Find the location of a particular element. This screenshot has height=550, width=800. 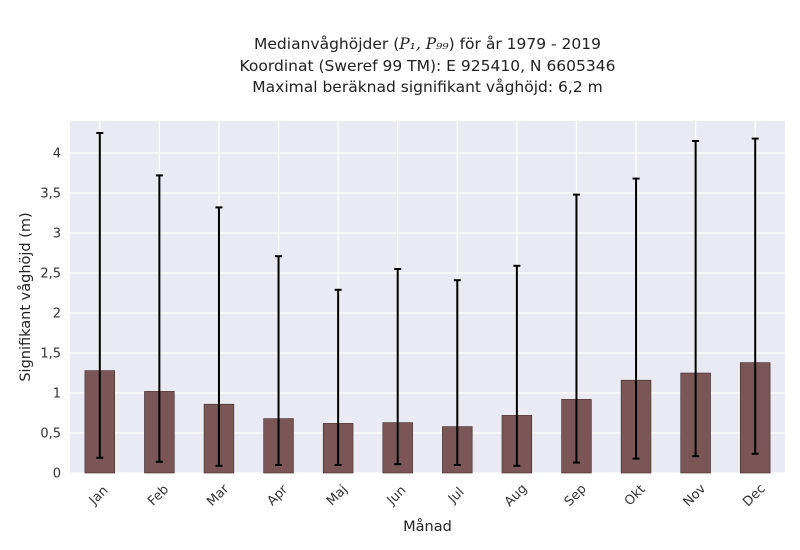

y-tick-label: 3,5 is located at coordinates (50, 194).